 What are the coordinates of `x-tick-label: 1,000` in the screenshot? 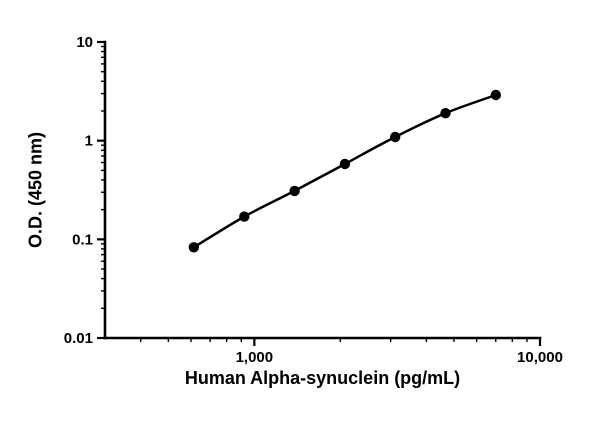 It's located at (255, 357).